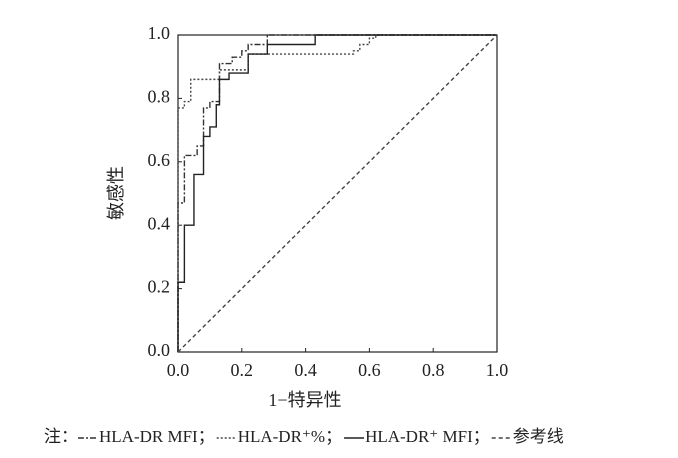 This screenshot has width=678, height=458. I want to click on y-tick-label: 0.0, so click(159, 350).